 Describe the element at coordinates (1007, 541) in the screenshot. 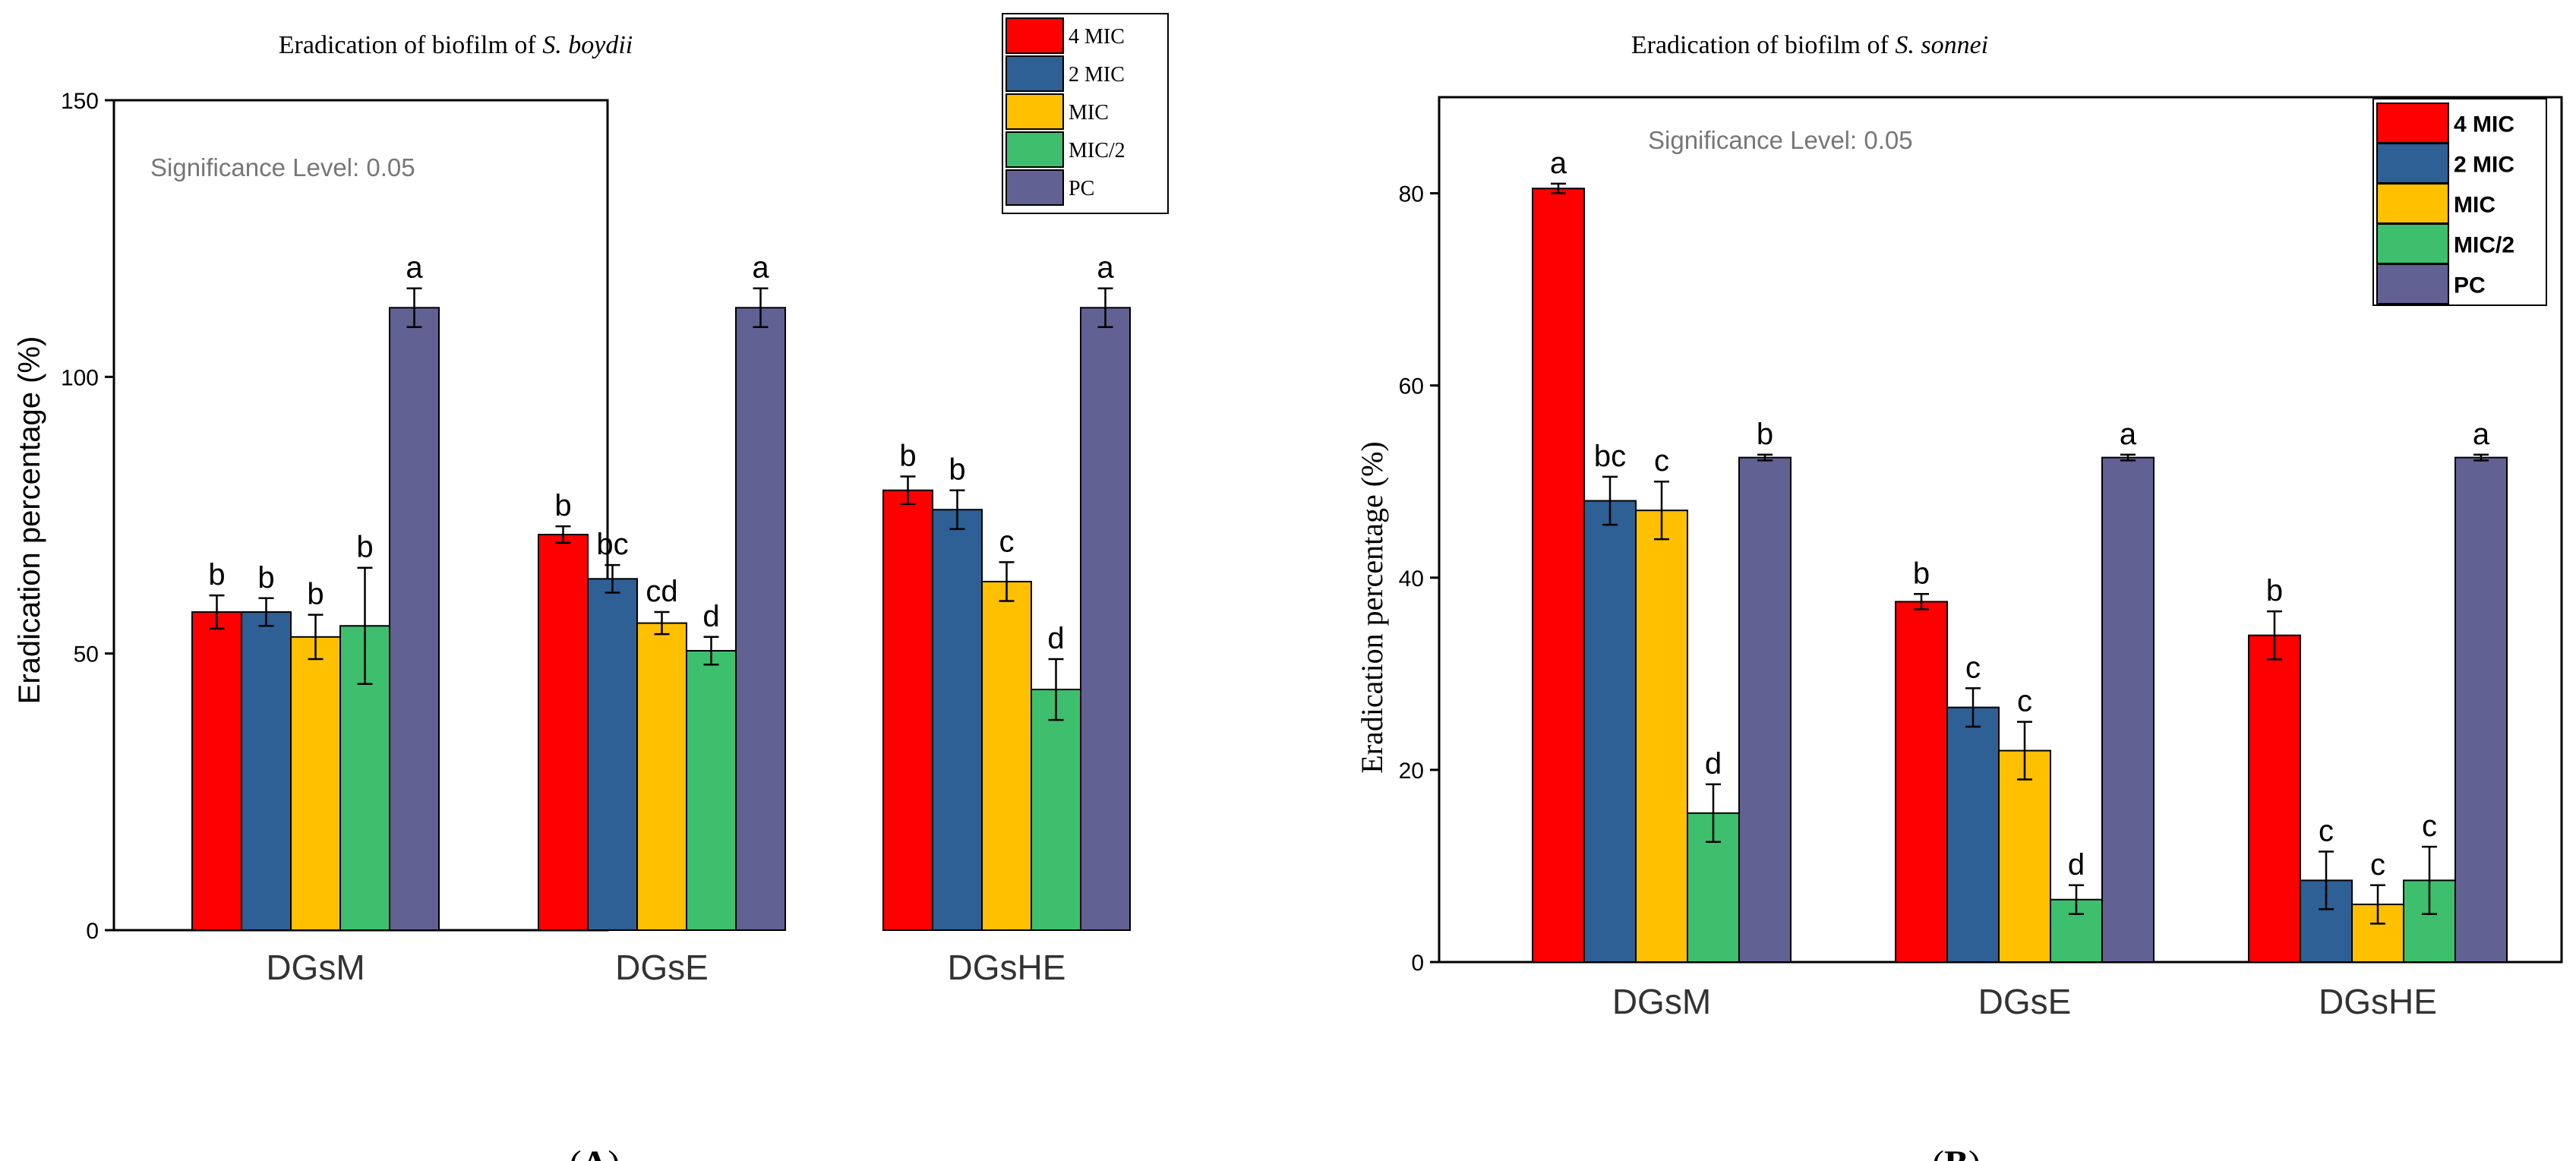

I see `significance-letter-a: c` at that location.